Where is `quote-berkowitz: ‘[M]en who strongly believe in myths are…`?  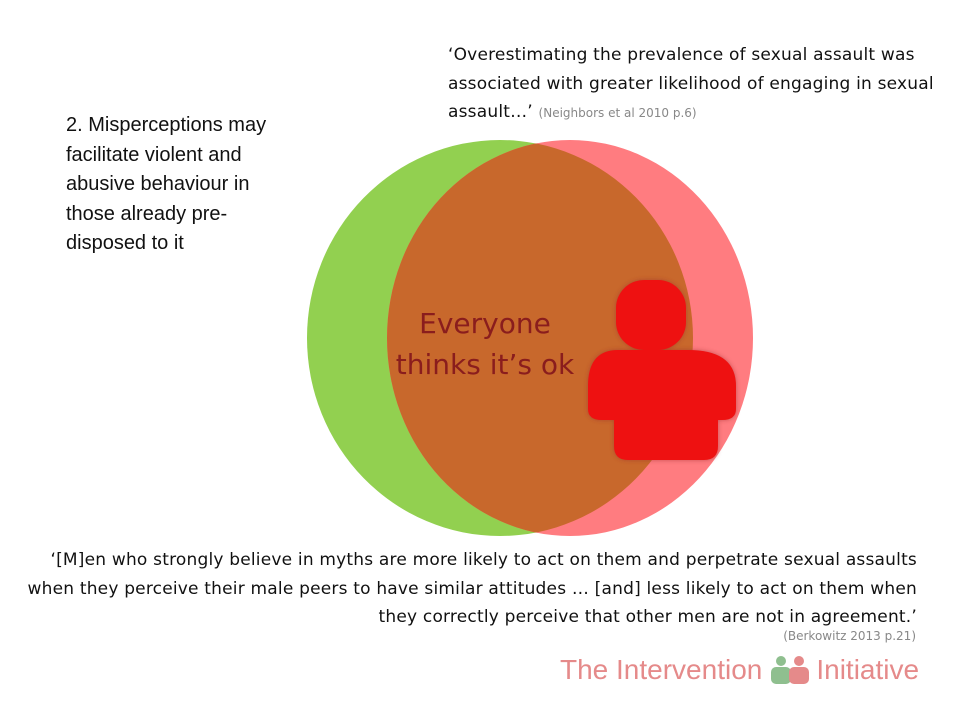
quote-berkowitz: ‘[M]en who strongly believe in myths are… is located at coordinates (472, 588).